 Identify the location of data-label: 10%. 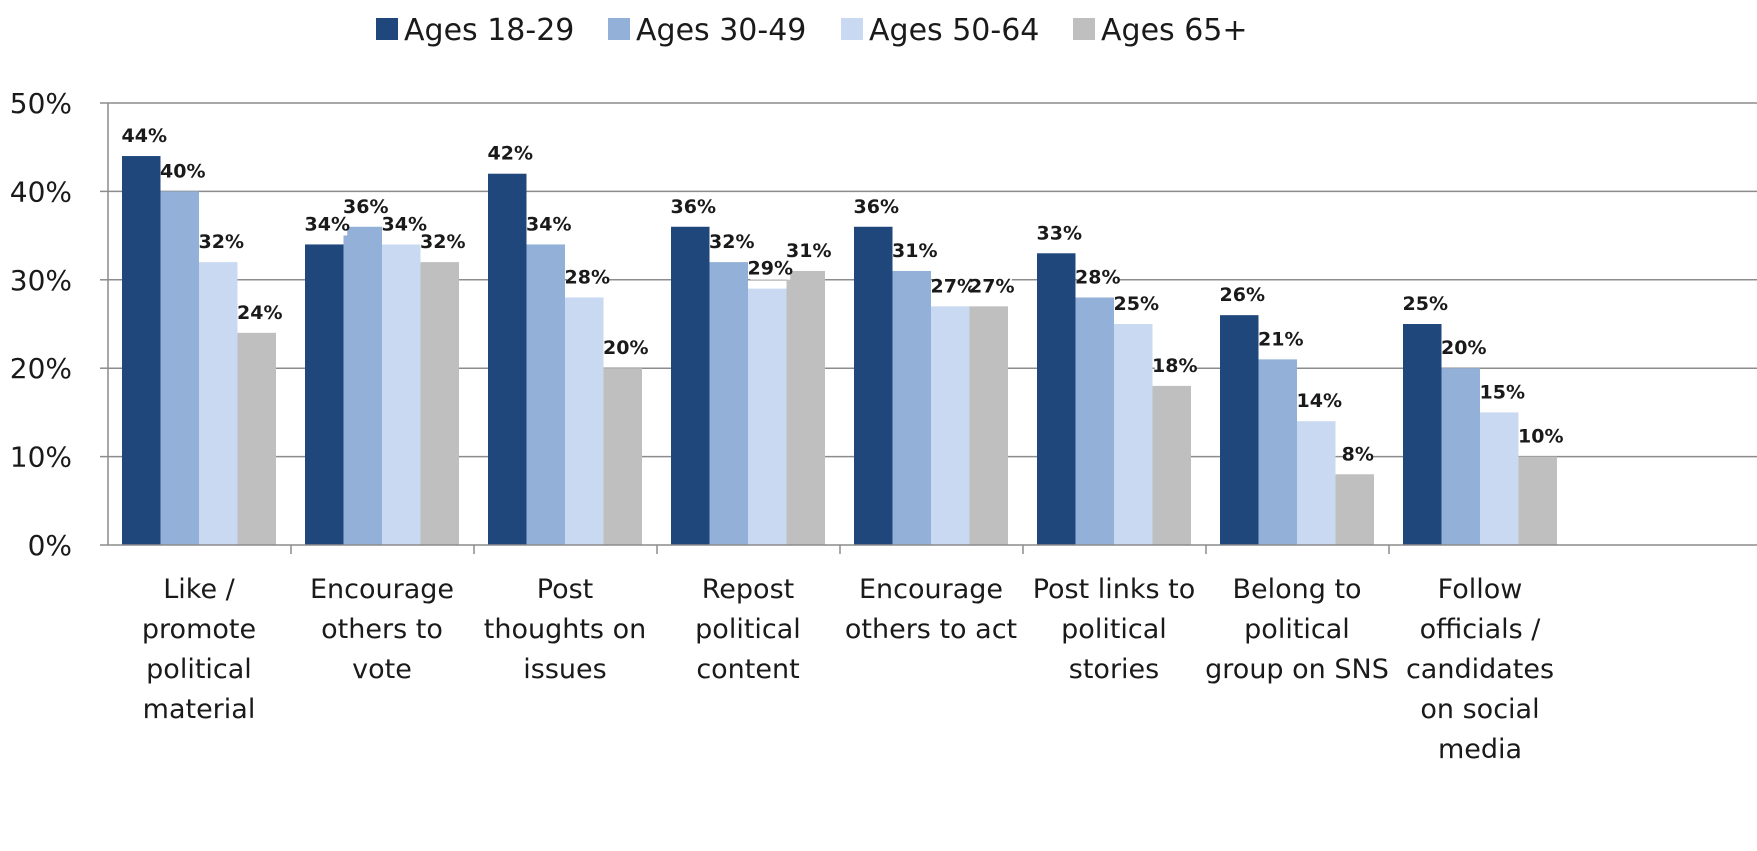
(1540, 437).